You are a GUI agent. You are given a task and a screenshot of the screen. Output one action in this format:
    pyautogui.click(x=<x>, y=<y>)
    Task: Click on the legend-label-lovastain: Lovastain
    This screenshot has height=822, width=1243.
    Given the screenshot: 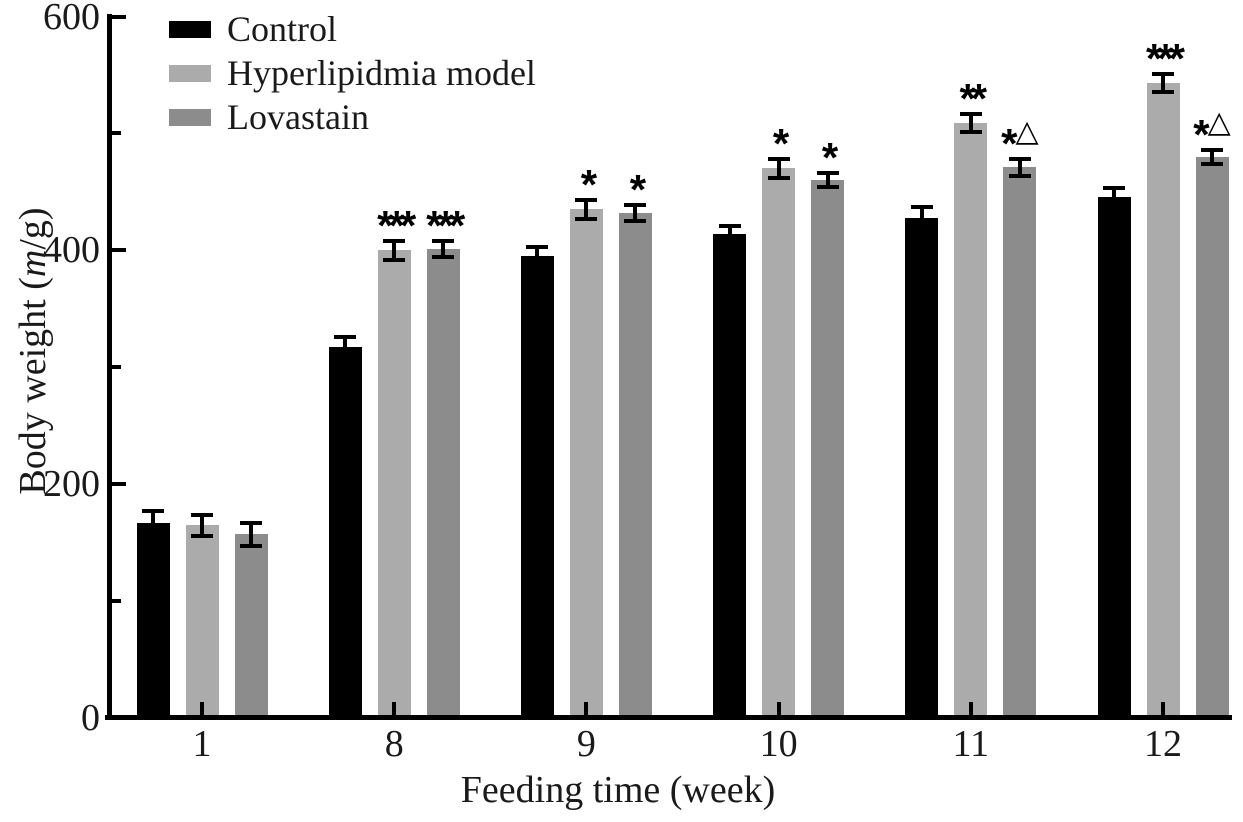 What is the action you would take?
    pyautogui.click(x=298, y=117)
    